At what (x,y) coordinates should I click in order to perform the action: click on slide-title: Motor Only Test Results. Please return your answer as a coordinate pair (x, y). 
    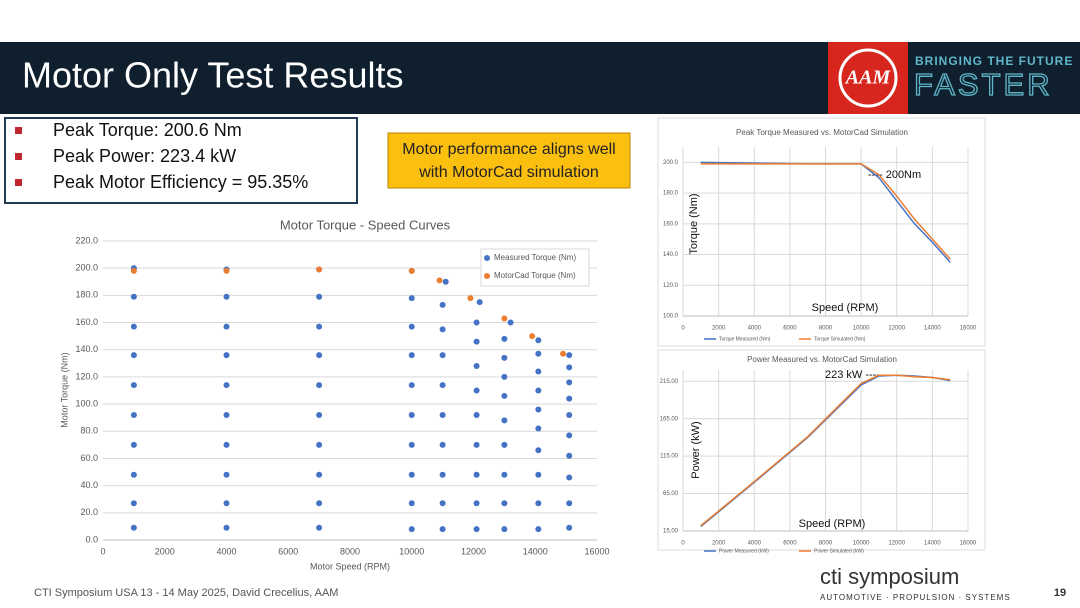
    Looking at the image, I should click on (212, 75).